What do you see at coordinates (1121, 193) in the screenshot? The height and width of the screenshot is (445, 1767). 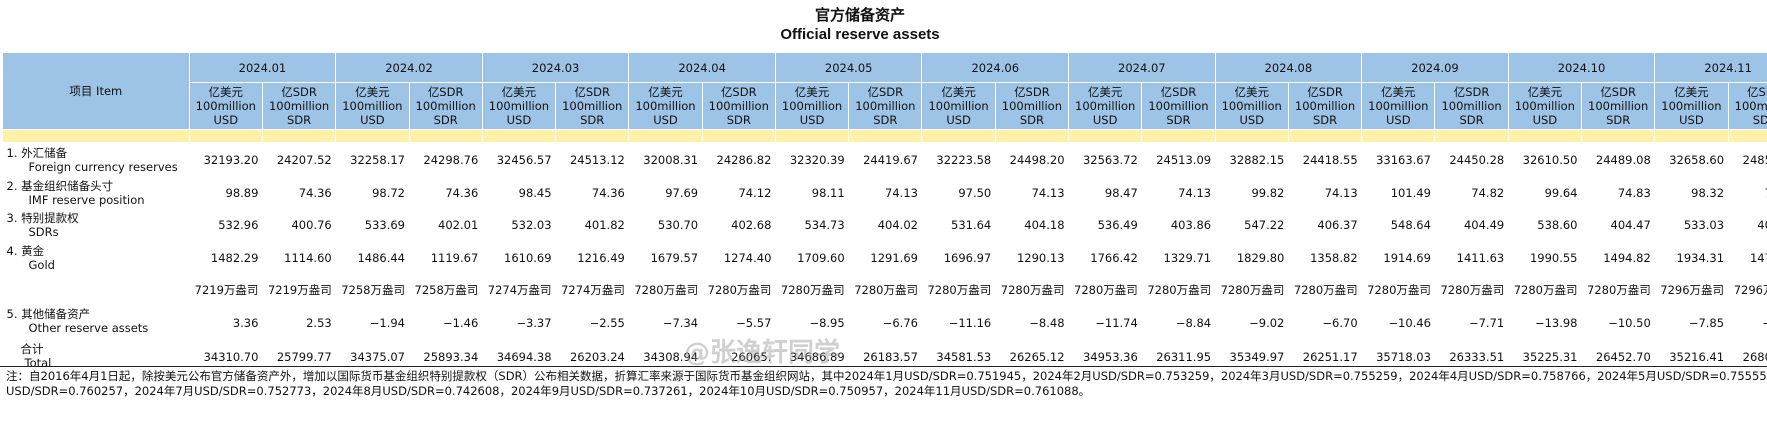 I see `value-cell: 98.47` at bounding box center [1121, 193].